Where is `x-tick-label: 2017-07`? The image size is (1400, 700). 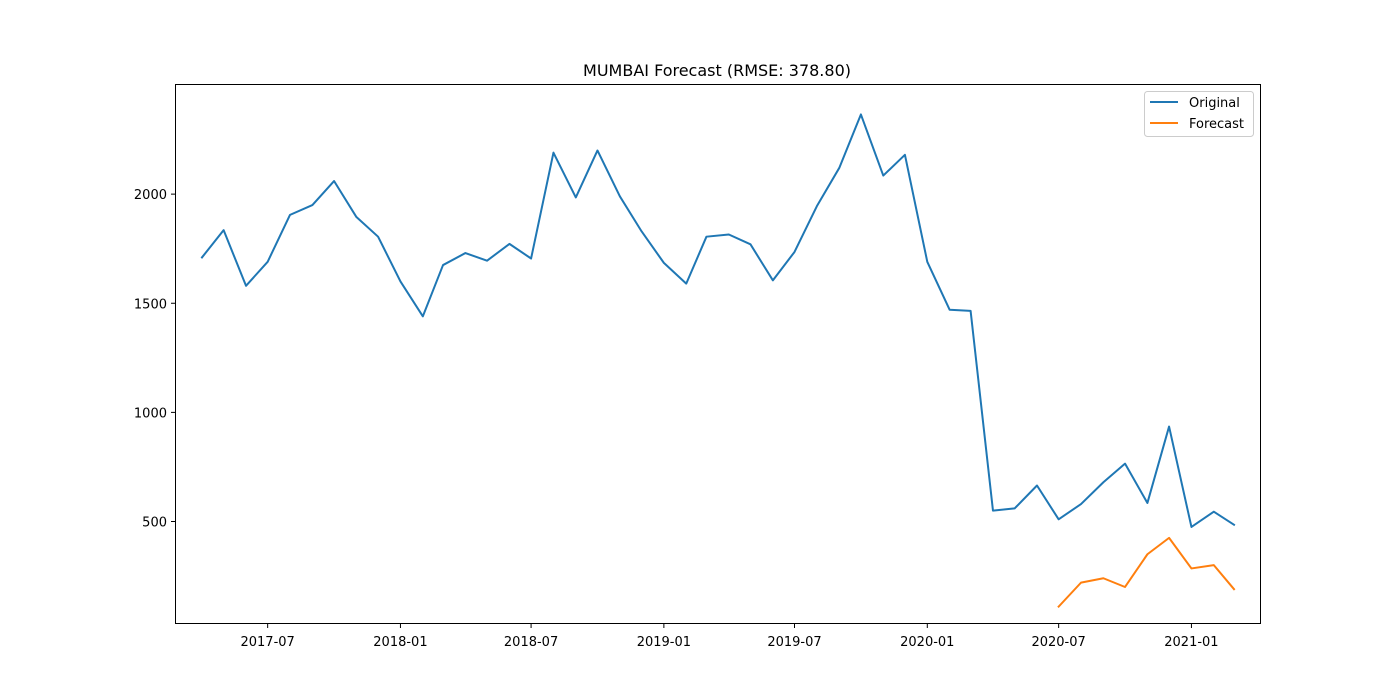
x-tick-label: 2017-07 is located at coordinates (267, 642).